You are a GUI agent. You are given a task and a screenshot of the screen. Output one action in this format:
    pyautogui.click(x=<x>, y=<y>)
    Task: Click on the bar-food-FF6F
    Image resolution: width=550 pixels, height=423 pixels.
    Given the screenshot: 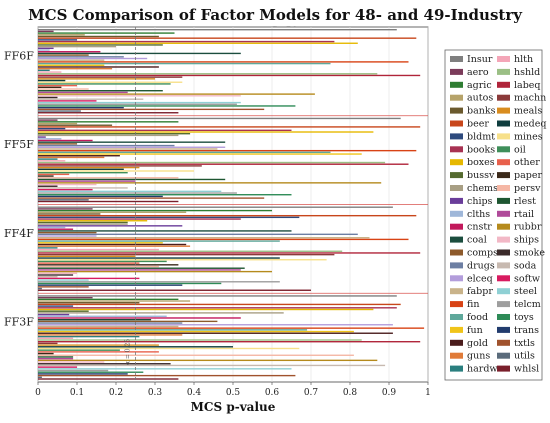 What is the action you would take?
    pyautogui.click(x=184, y=63)
    